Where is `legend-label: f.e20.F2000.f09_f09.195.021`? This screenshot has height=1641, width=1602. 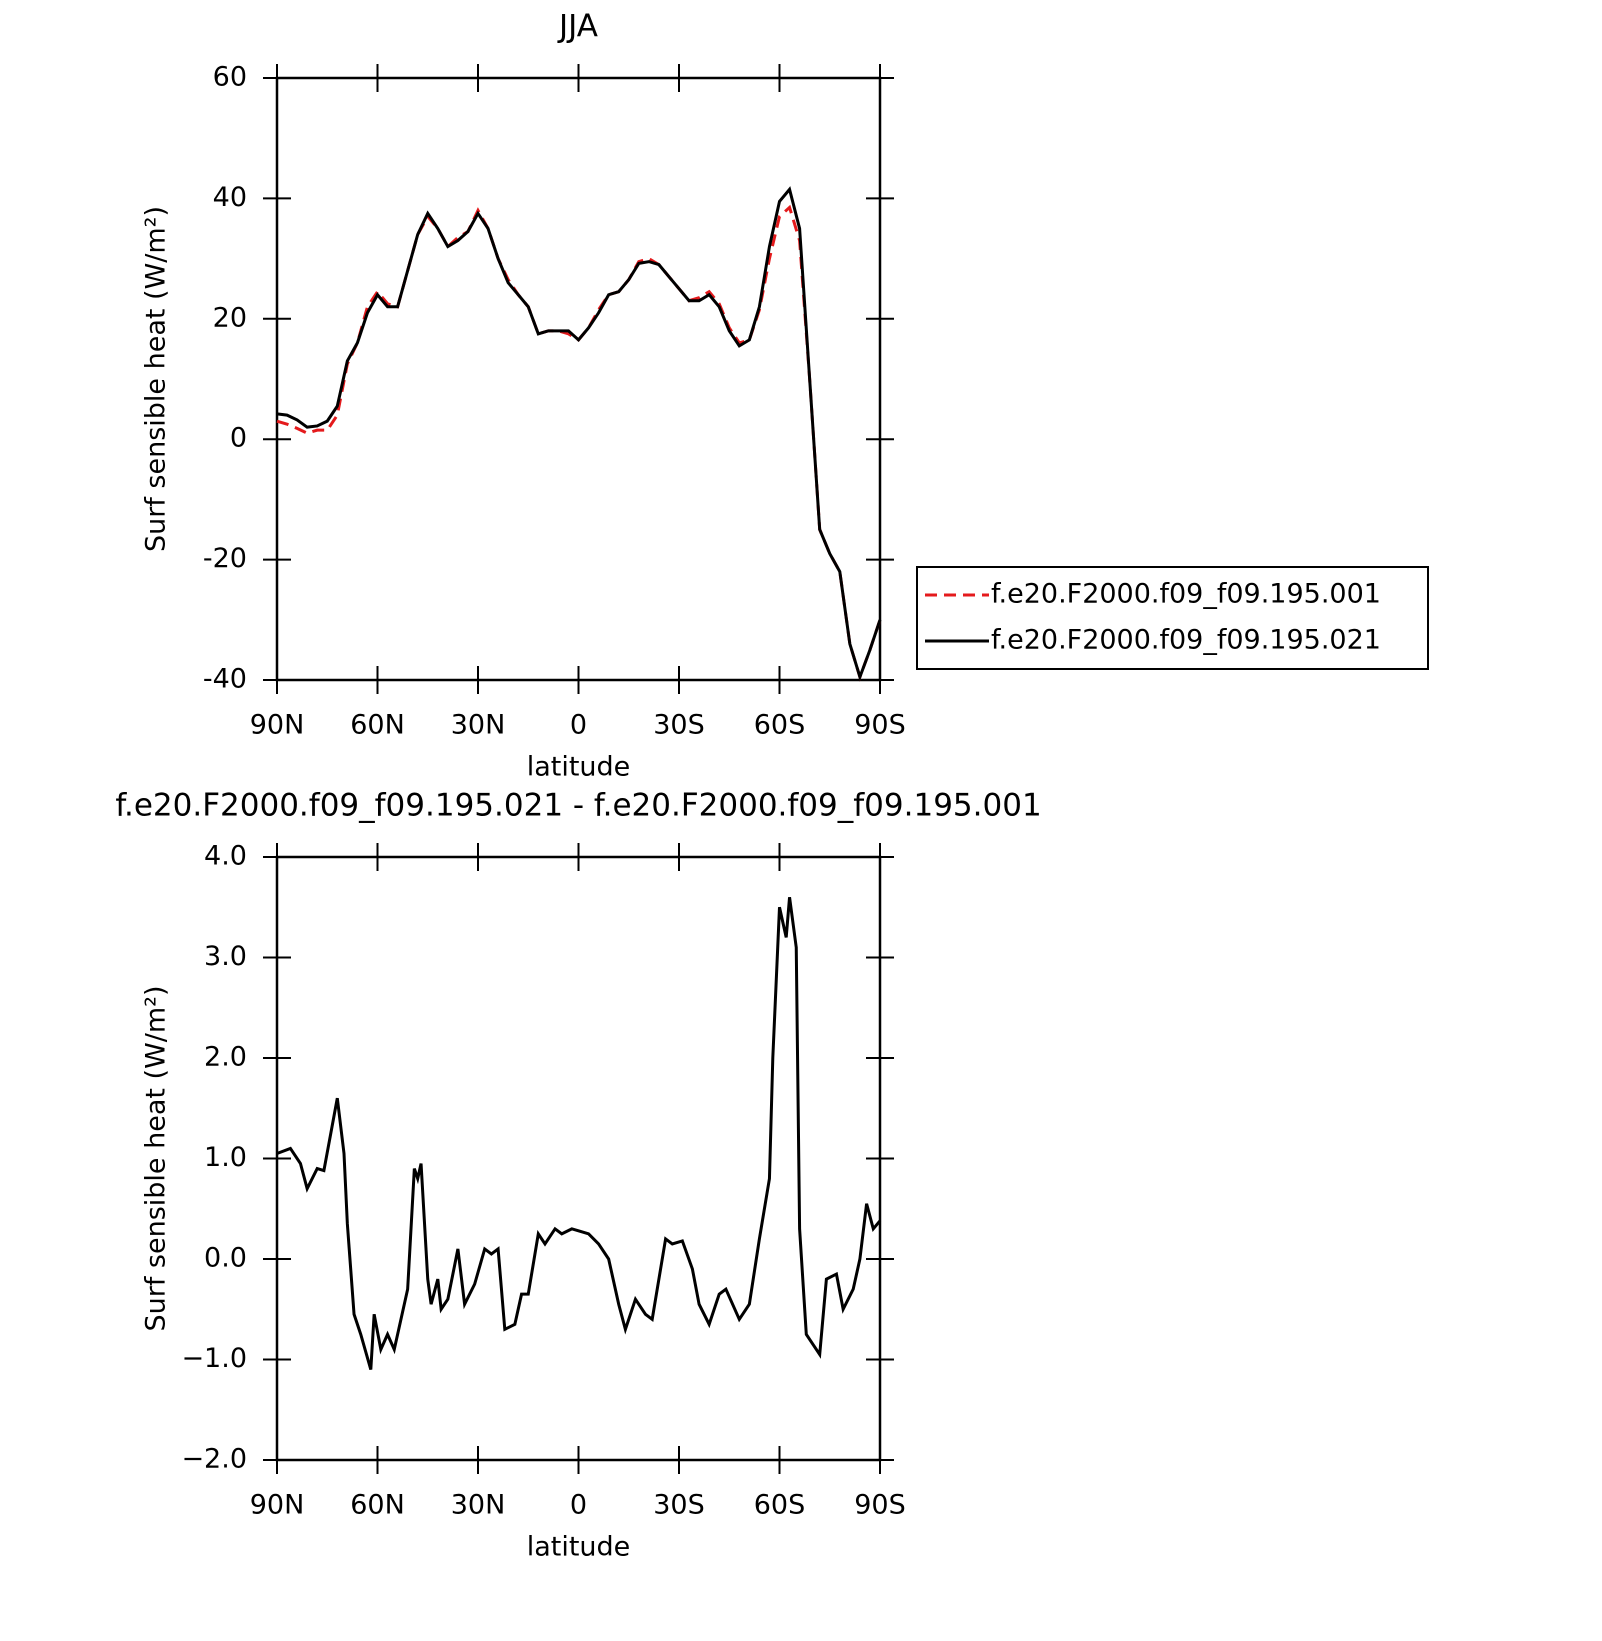 legend-label: f.e20.F2000.f09_f09.195.021 is located at coordinates (1186, 640).